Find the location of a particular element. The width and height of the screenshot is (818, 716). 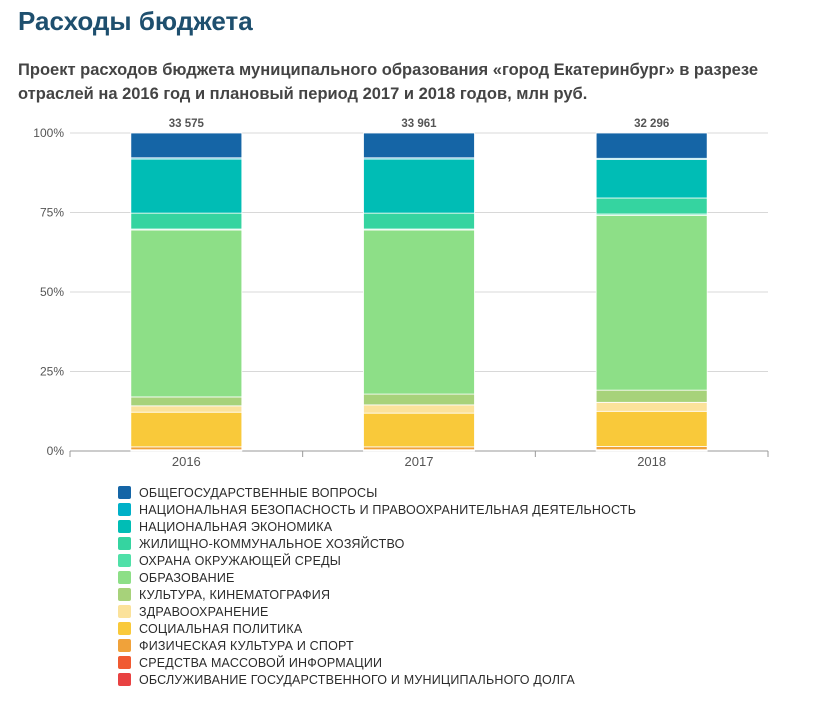

x-tick-label: 2018 is located at coordinates (651, 461).